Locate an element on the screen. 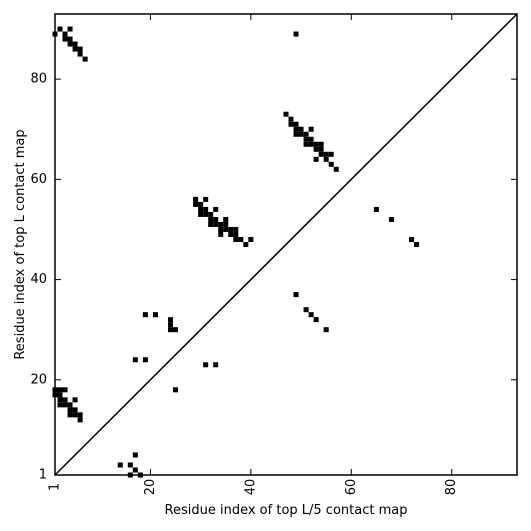 Image resolution: width=531 pixels, height=531 pixels. x-axis-label: Residue index of top L/5 contact map is located at coordinates (286, 510).